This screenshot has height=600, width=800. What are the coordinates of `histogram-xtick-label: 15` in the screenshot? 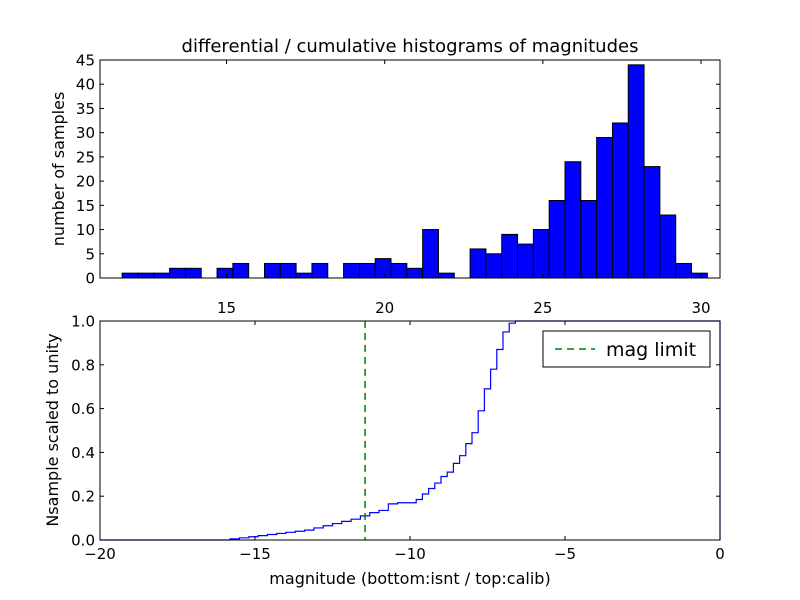 It's located at (226, 308).